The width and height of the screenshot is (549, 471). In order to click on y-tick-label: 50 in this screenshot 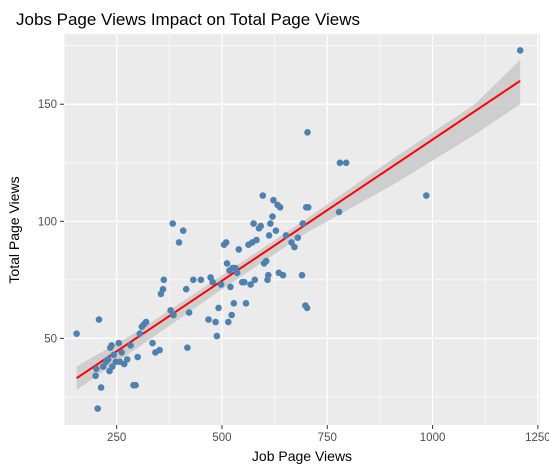, I will do `click(50, 339)`.